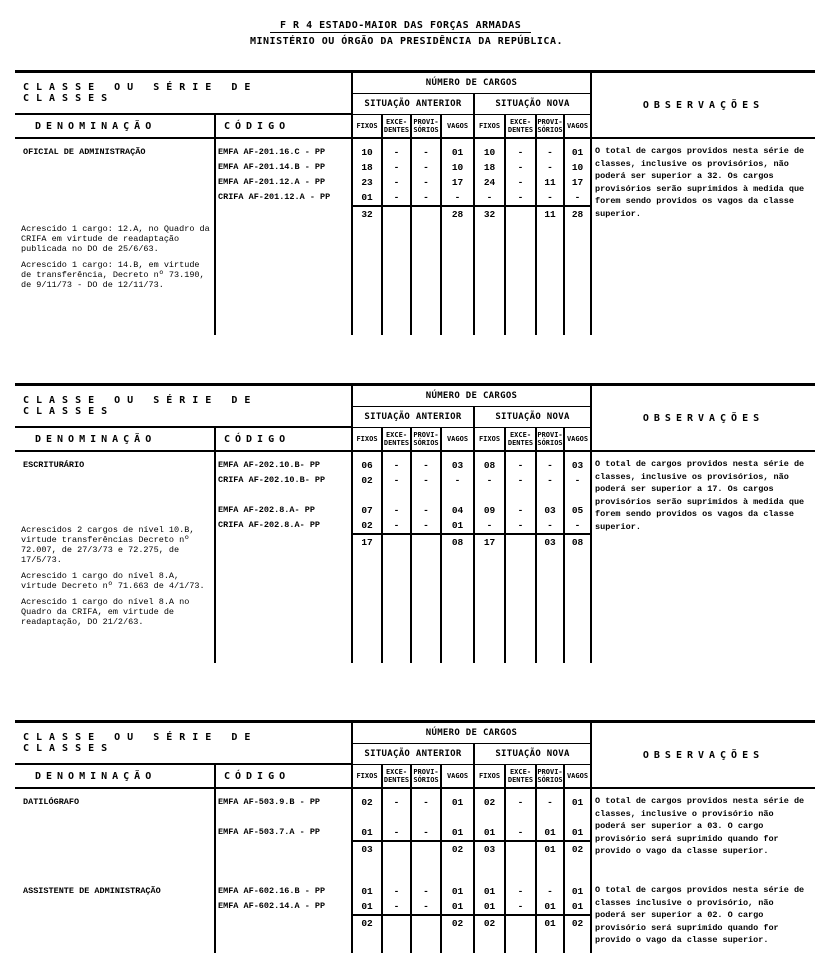 This screenshot has width=822, height=955. I want to click on codigo-value: EMFA AF-201.12.A - PP, so click(272, 182).